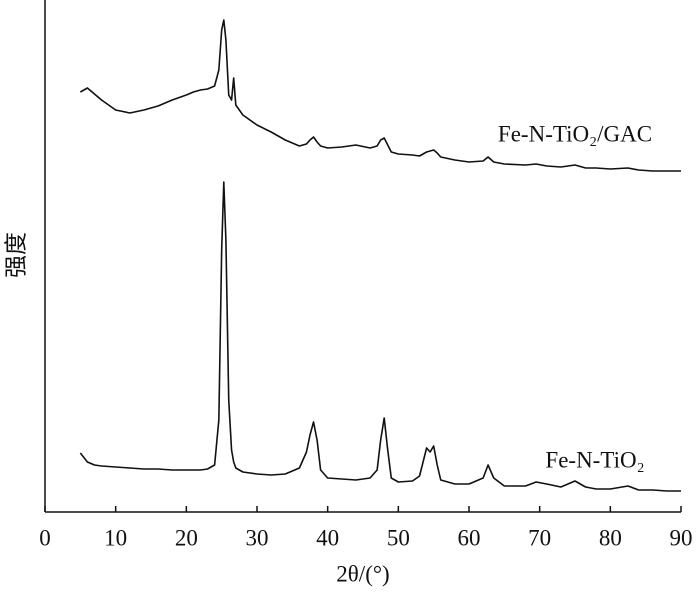  I want to click on y-axis-label: 强度, so click(15, 255).